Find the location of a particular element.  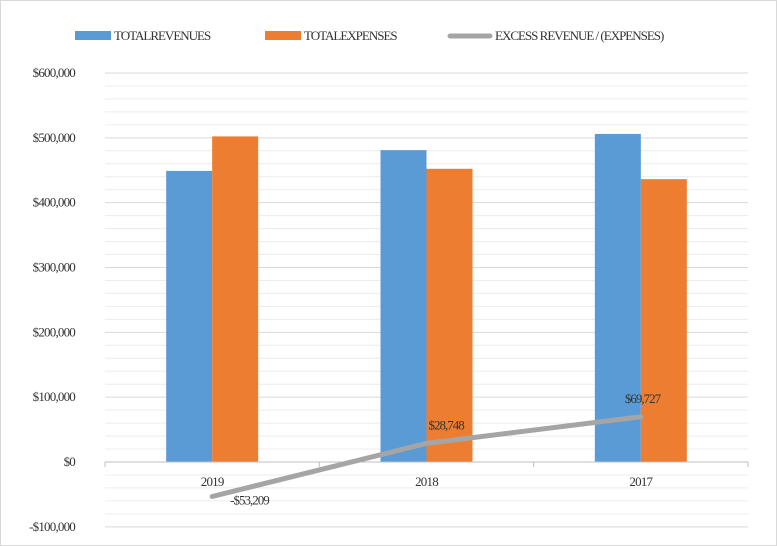

y-tick-label: $0 is located at coordinates (70, 461).